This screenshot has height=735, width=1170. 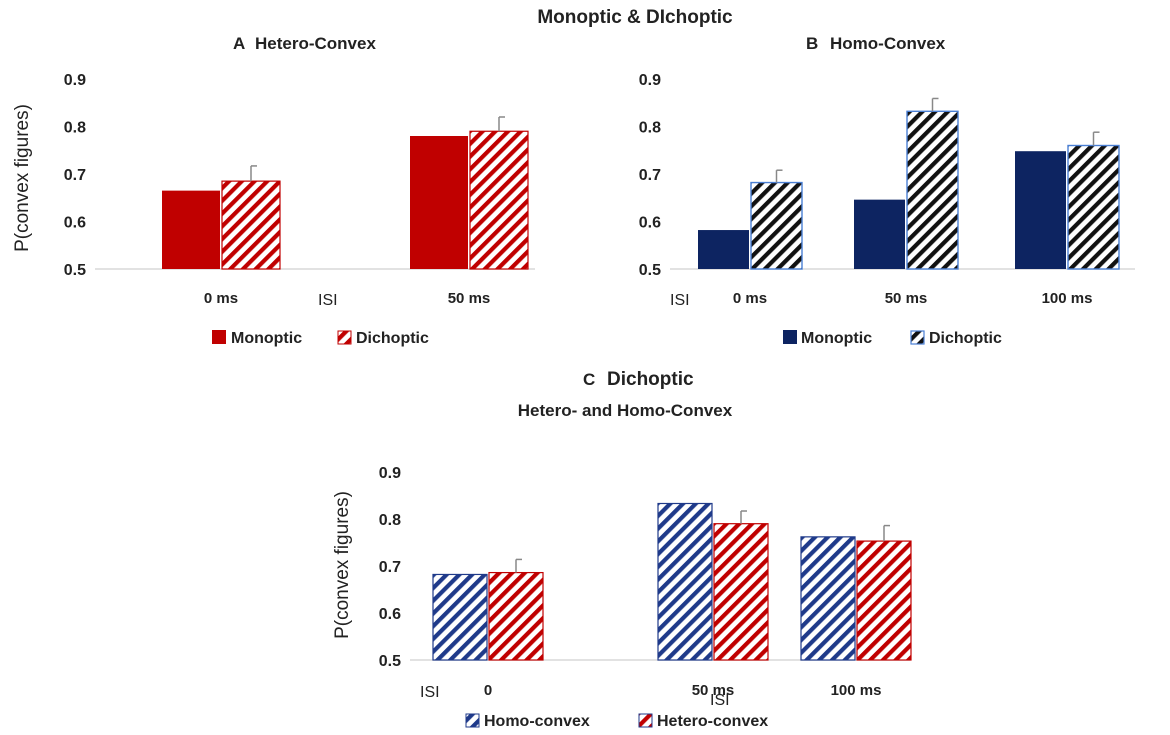 I want to click on figure-title: Monoptic & DIchoptic, so click(x=635, y=17).